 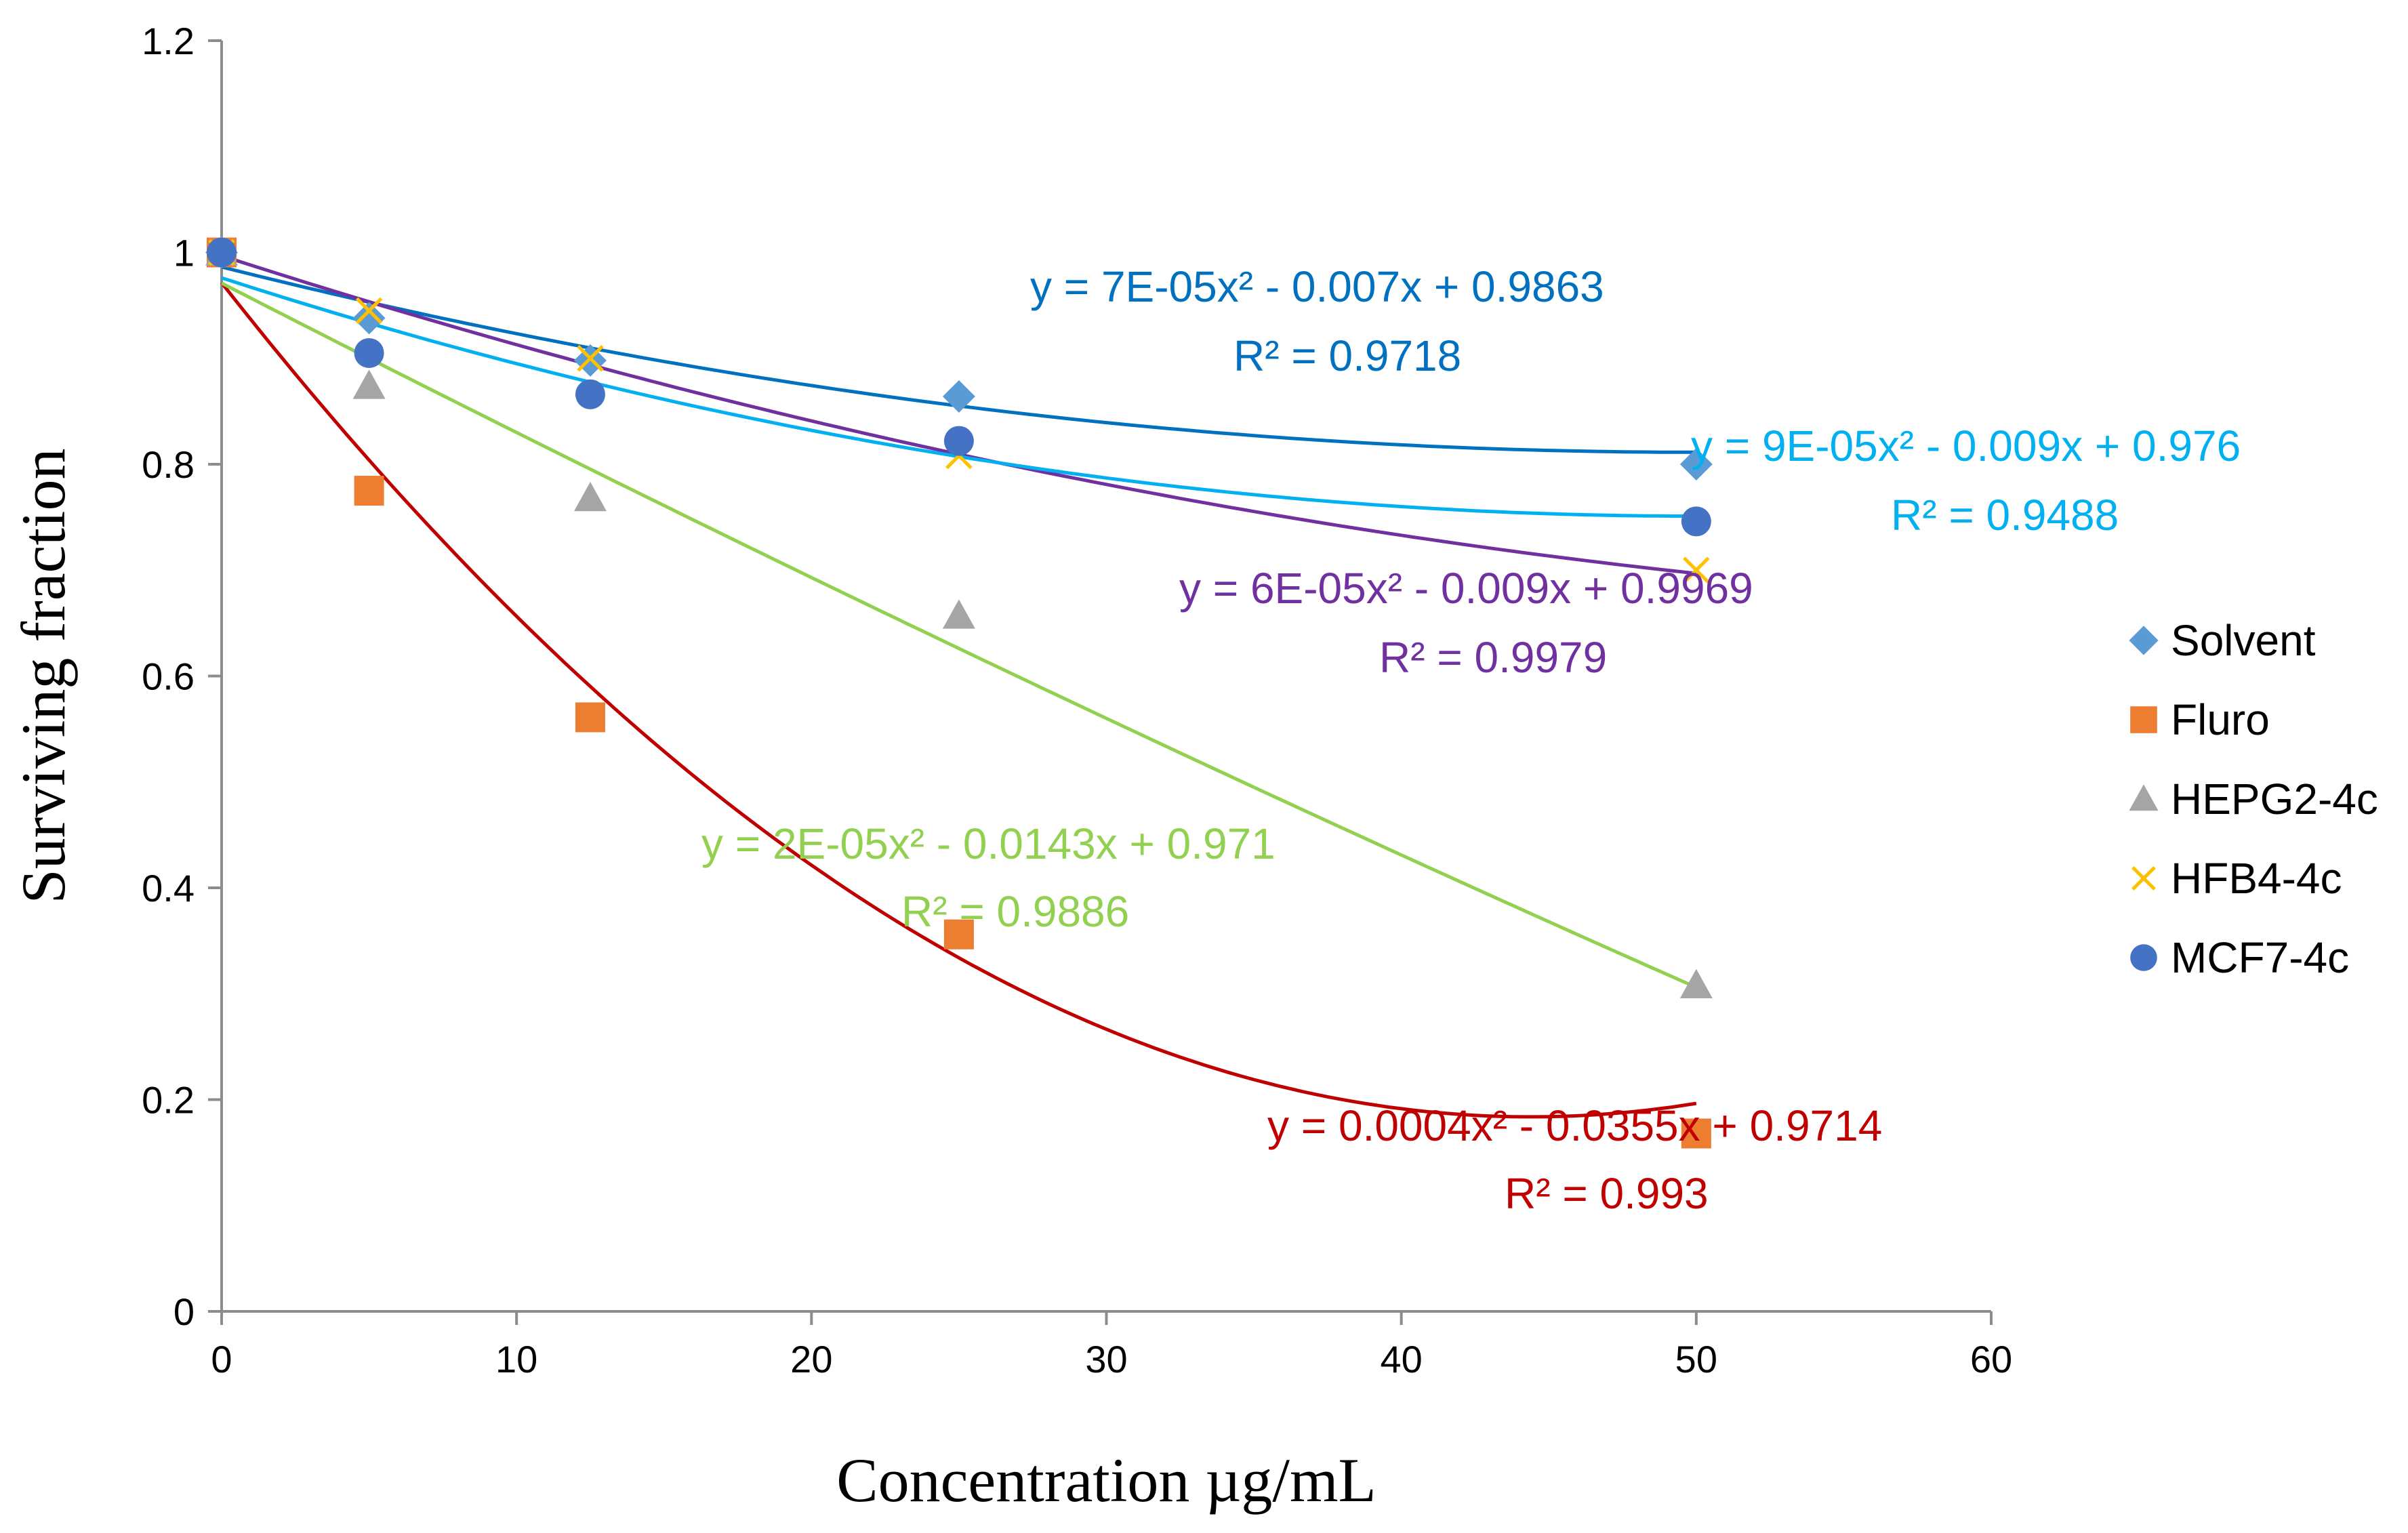 I want to click on trendline-r-squared: R² = 0.9488, so click(x=2005, y=515).